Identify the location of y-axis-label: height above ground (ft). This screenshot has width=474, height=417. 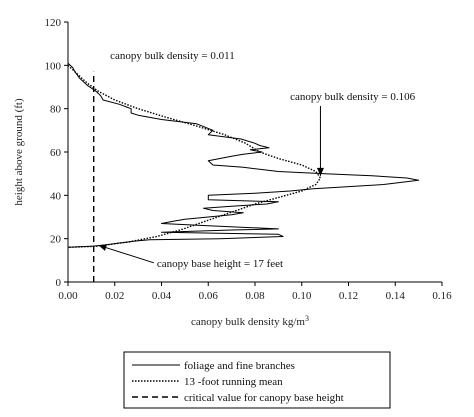
(19, 152).